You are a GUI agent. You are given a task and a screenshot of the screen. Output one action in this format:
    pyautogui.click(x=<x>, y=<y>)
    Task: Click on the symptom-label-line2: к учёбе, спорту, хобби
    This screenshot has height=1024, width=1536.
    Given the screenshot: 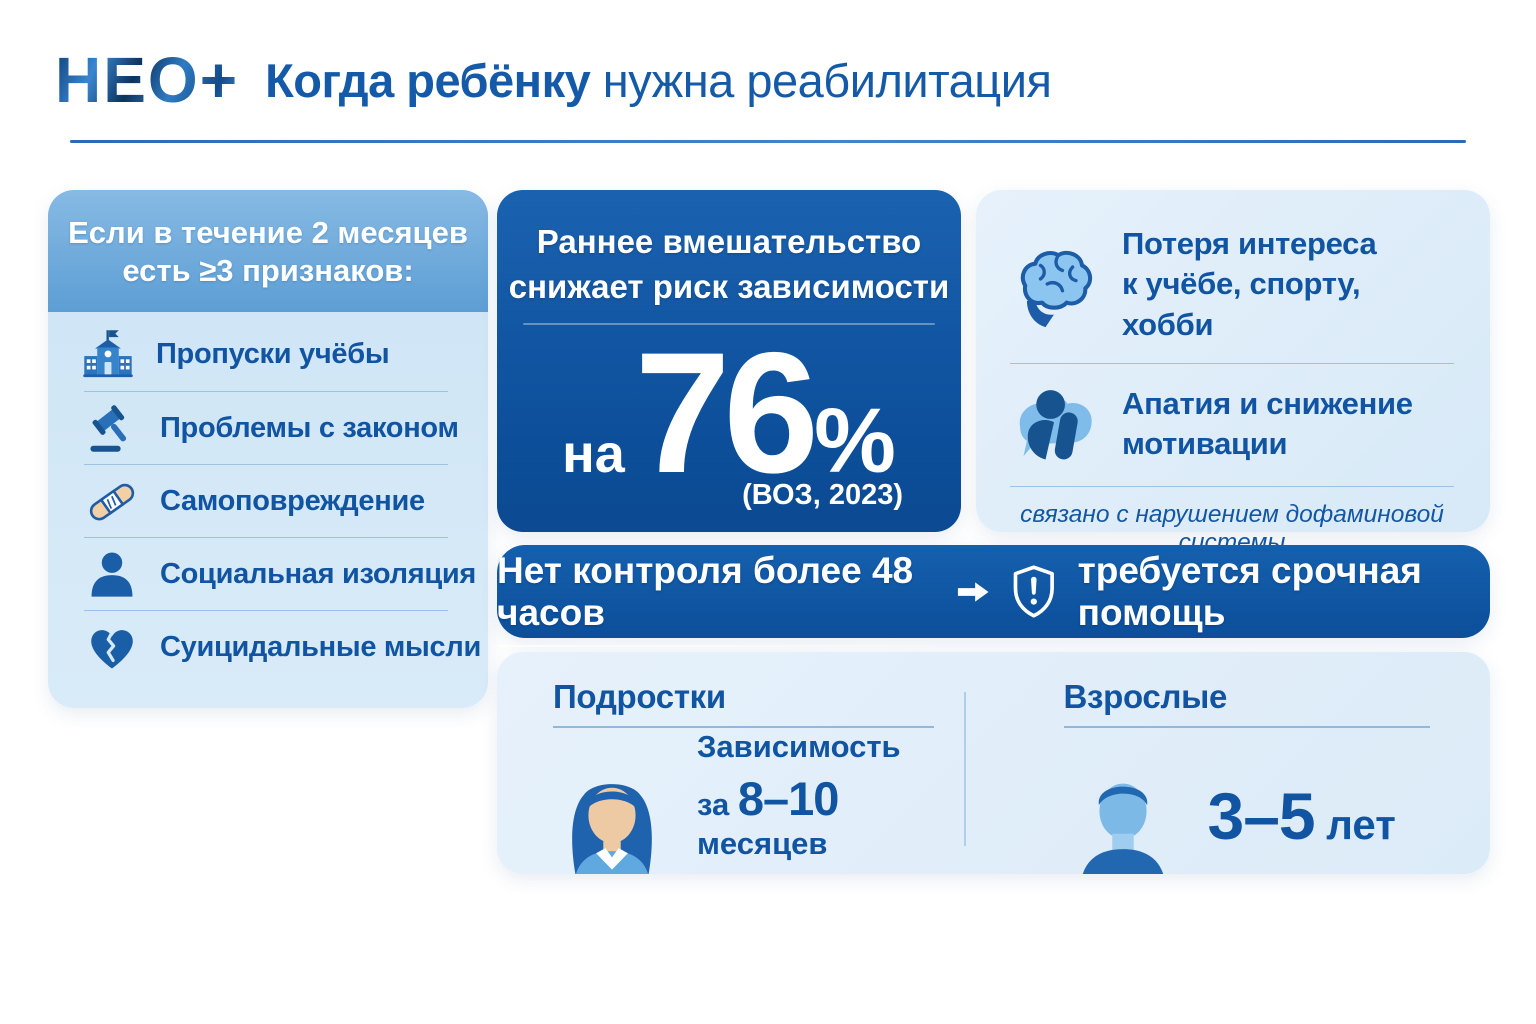 What is the action you would take?
    pyautogui.click(x=1241, y=304)
    